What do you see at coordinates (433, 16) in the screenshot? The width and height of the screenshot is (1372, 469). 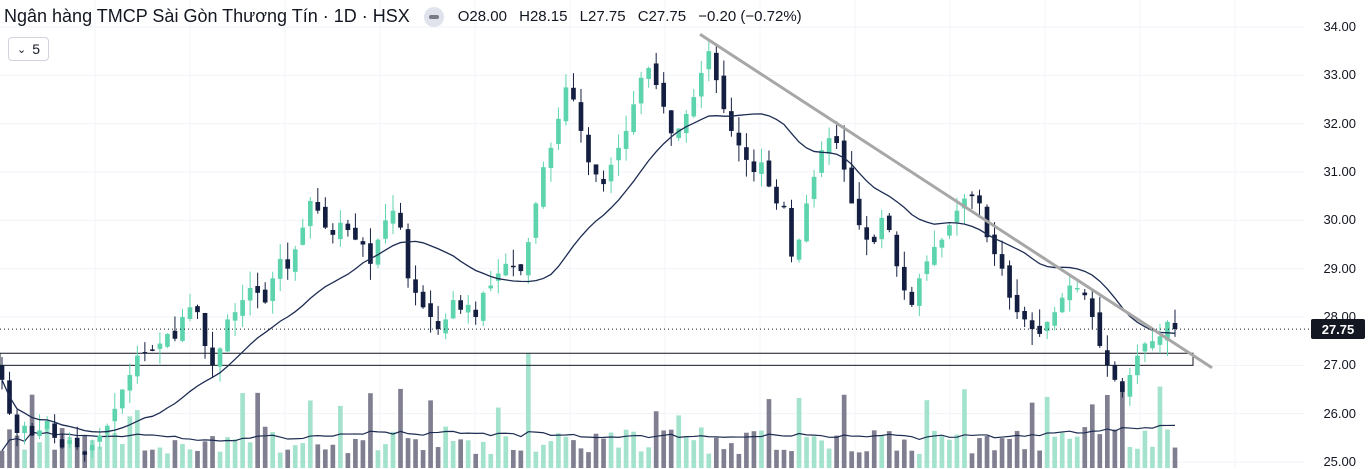 I see `collapse-icon` at bounding box center [433, 16].